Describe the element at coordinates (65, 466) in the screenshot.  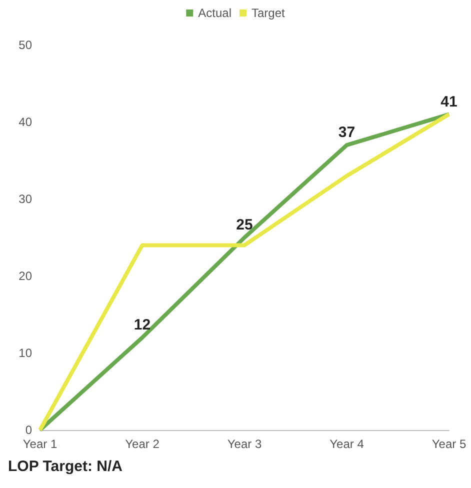
I see `text: LOP Target: N/A` at that location.